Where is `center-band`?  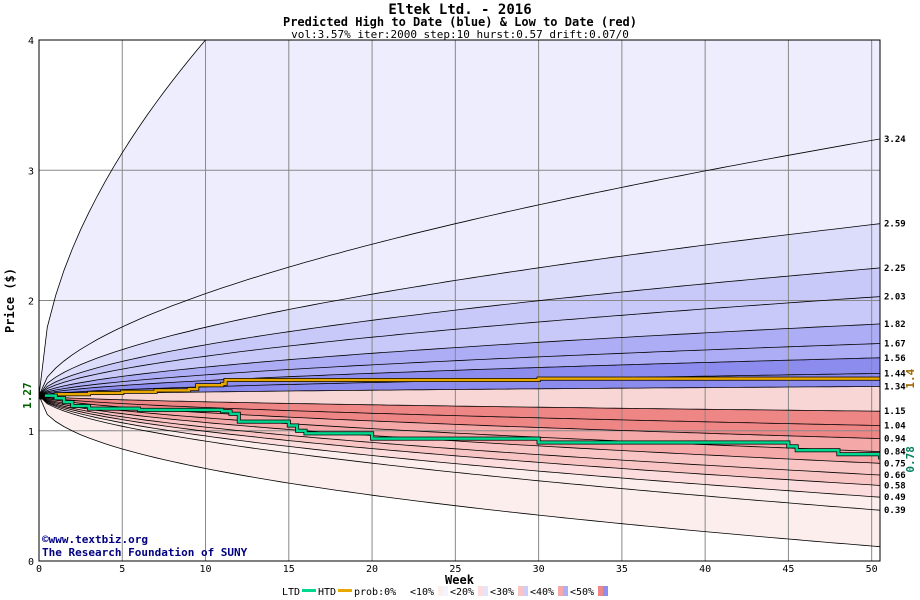 center-band is located at coordinates (459, 399).